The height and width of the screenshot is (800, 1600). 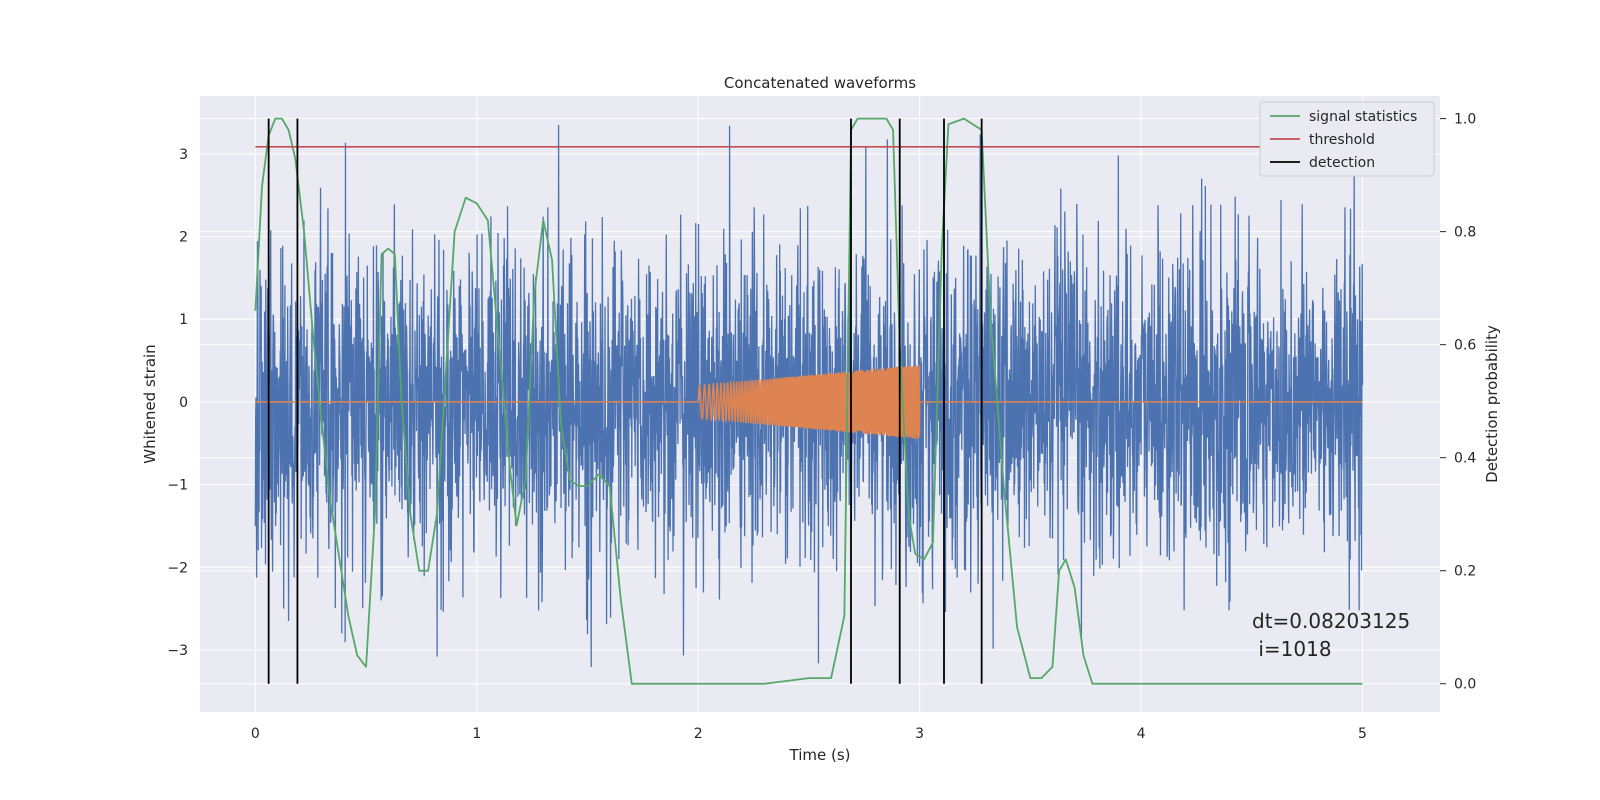 I want to click on x-tick-label: 2, so click(x=698, y=734).